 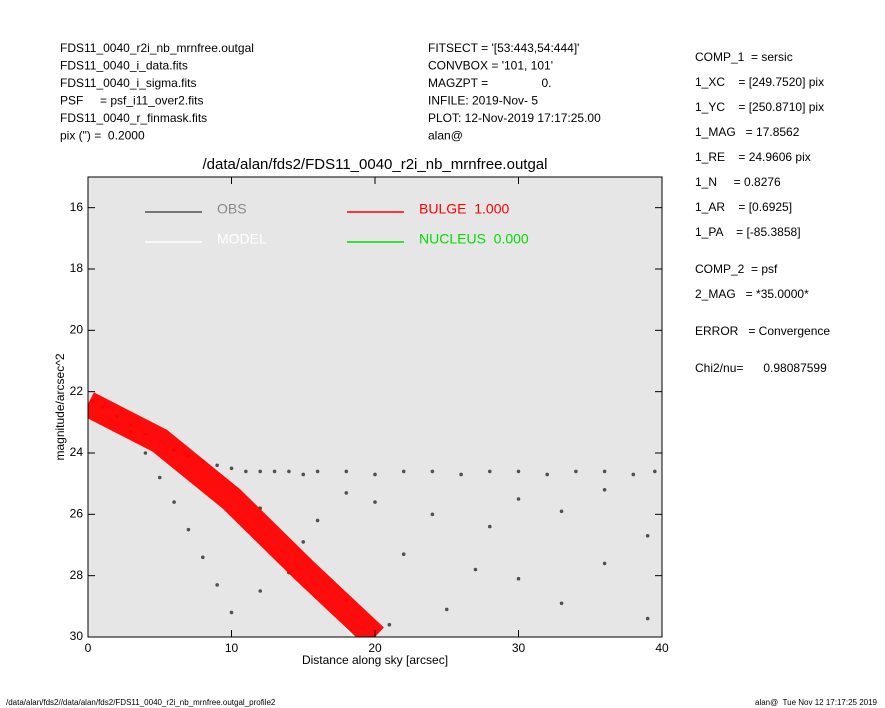 What do you see at coordinates (761, 368) in the screenshot?
I see `fit-parameter: Chi2/nu= 0.98087599` at bounding box center [761, 368].